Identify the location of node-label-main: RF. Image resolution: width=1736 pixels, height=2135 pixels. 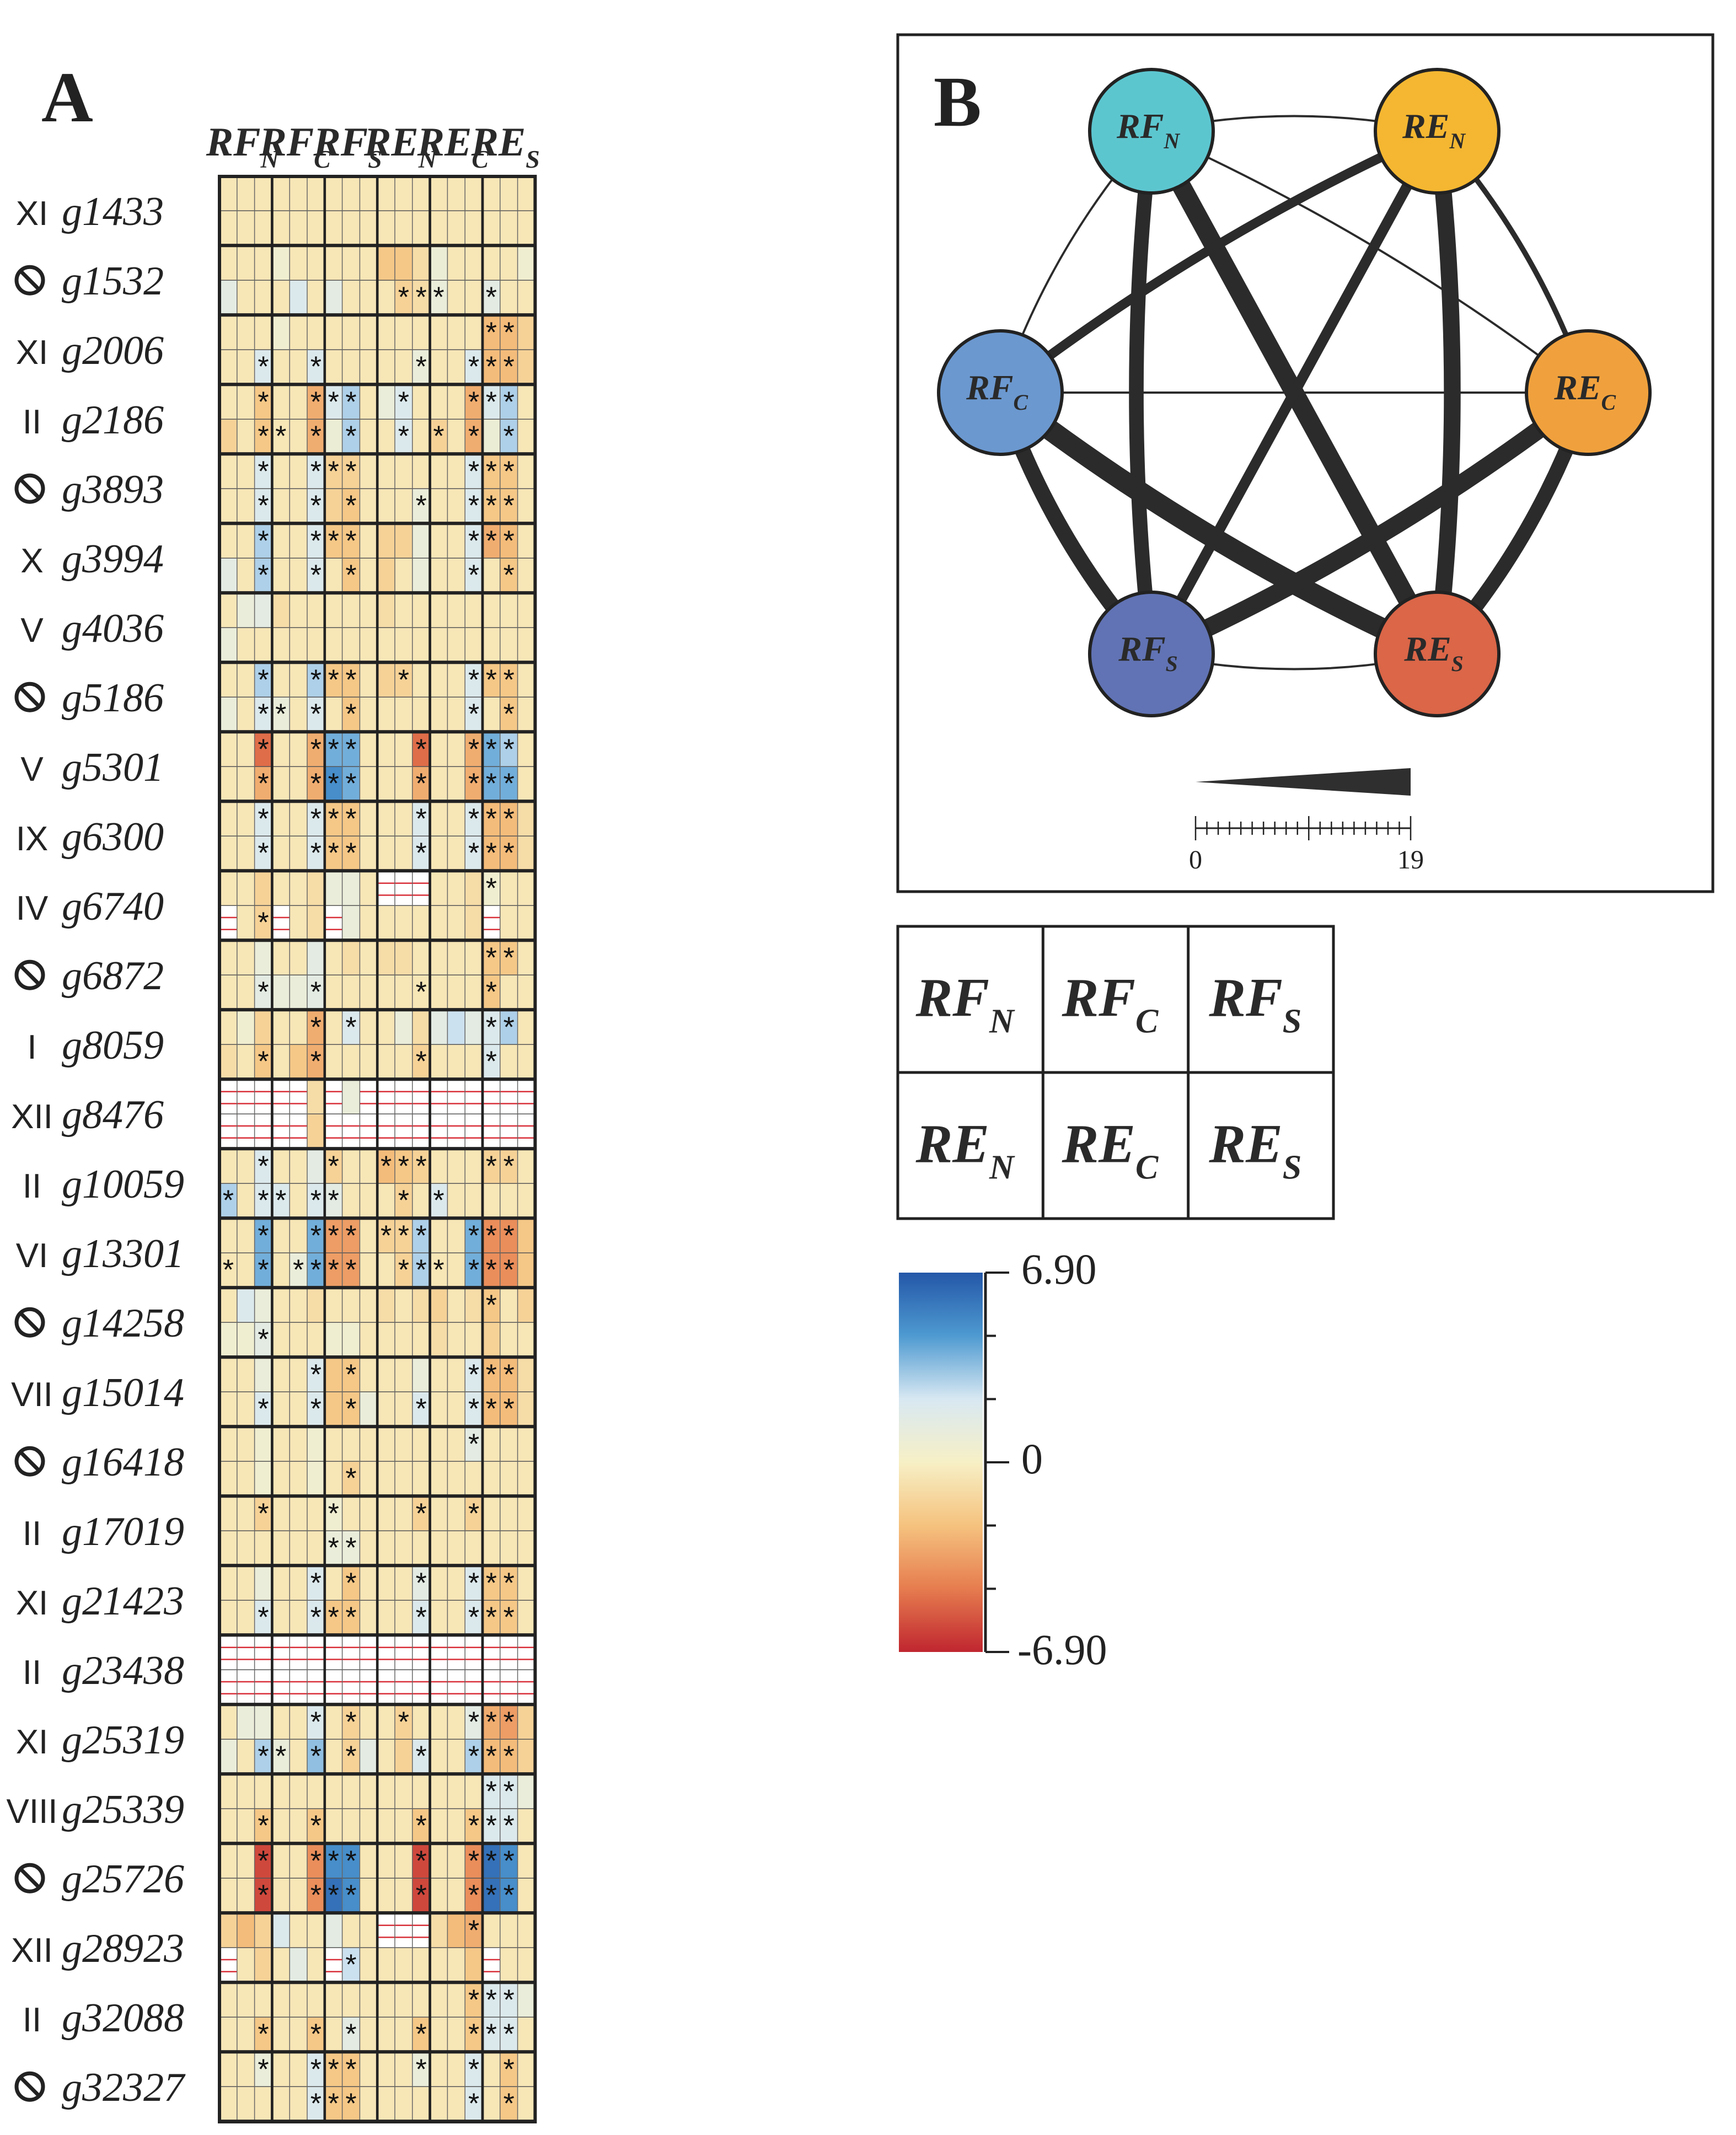
(1140, 126).